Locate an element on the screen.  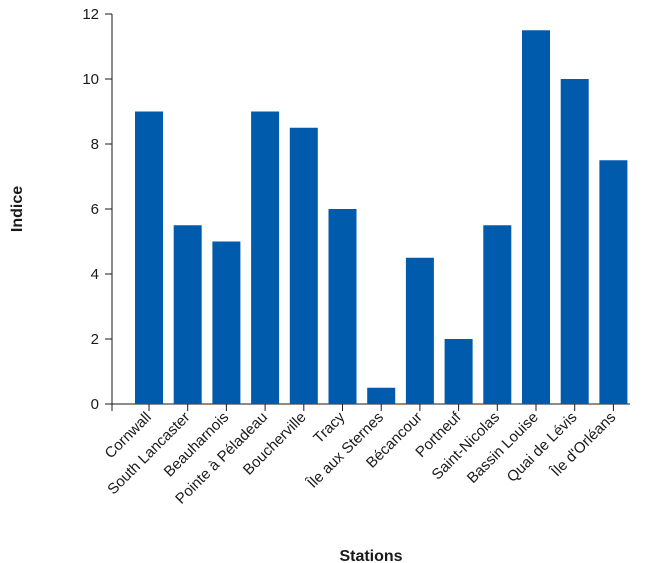
y-axis: 0 2 4 6 8 10 12 is located at coordinates (97, 209).